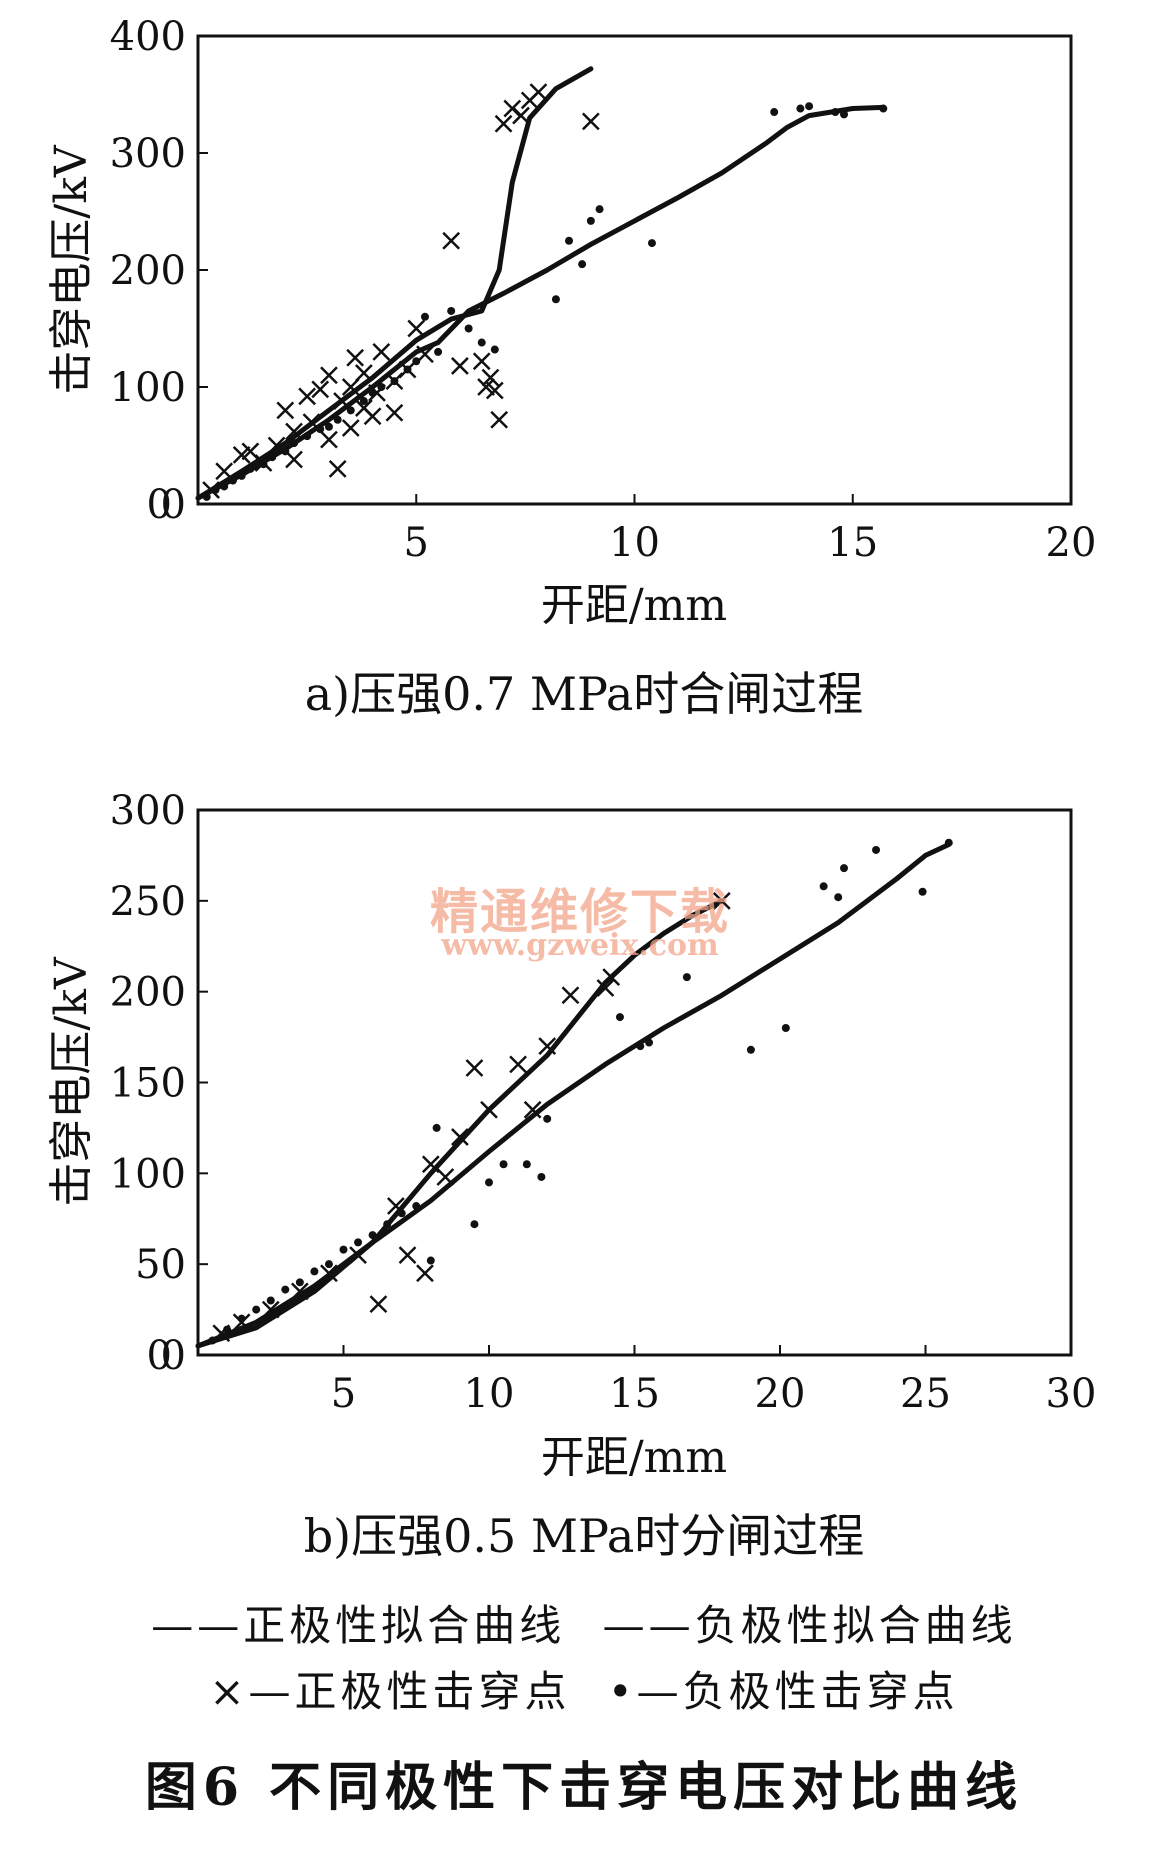  Describe the element at coordinates (809, 1625) in the screenshot. I see `legend-negative-fit: ——负极性拟合曲线` at that location.